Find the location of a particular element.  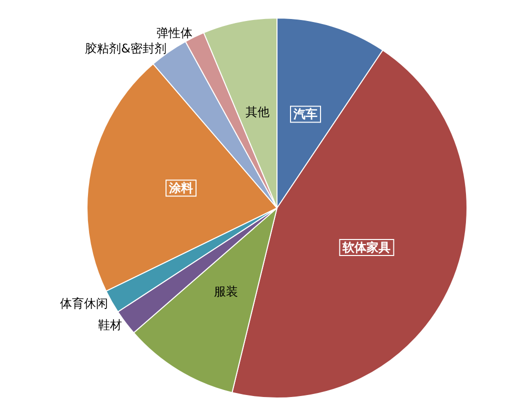

slice-label: 鞋材 is located at coordinates (110, 325).